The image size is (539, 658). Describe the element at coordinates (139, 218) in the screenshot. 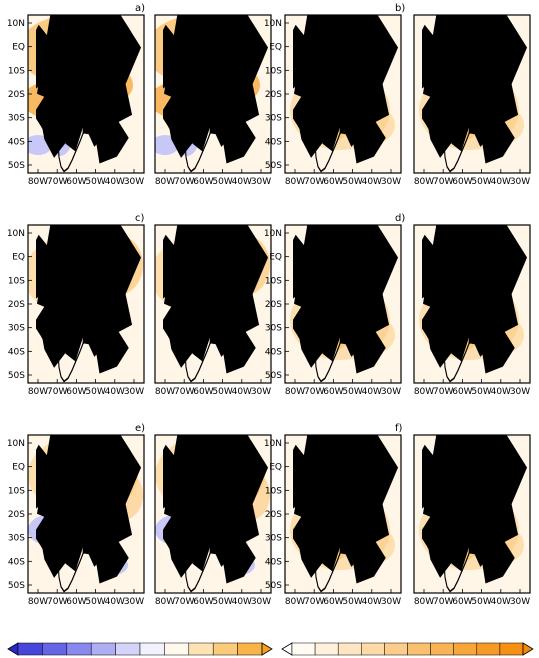

I see `panel-label-left: c)` at that location.